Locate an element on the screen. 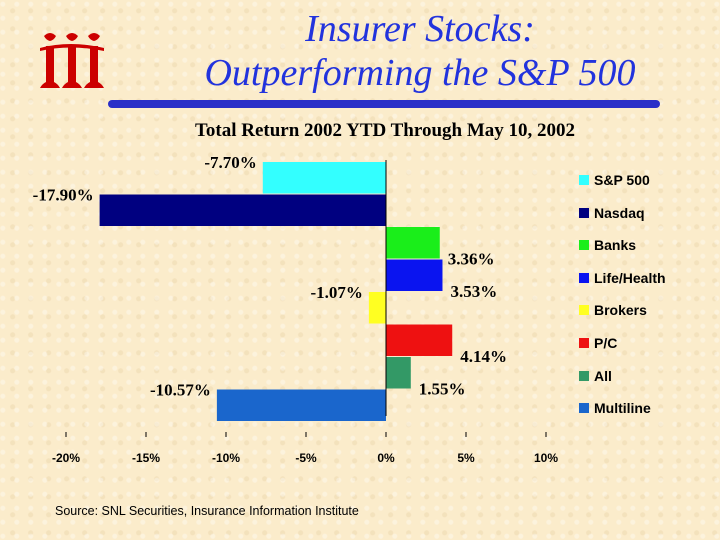  legend-item: All is located at coordinates (595, 376).